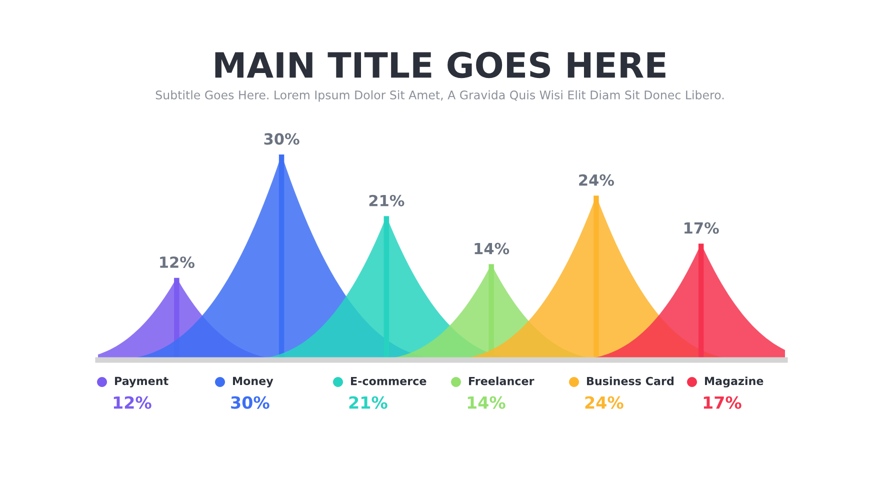 This screenshot has height=495, width=880. Describe the element at coordinates (440, 96) in the screenshot. I see `chart-subtitle: Subtitle Goes Here. Lorem Ipsum Dolor Sit Amet, A Gravida Quis Wisi Elit Diam Sit Donec Libero.` at that location.